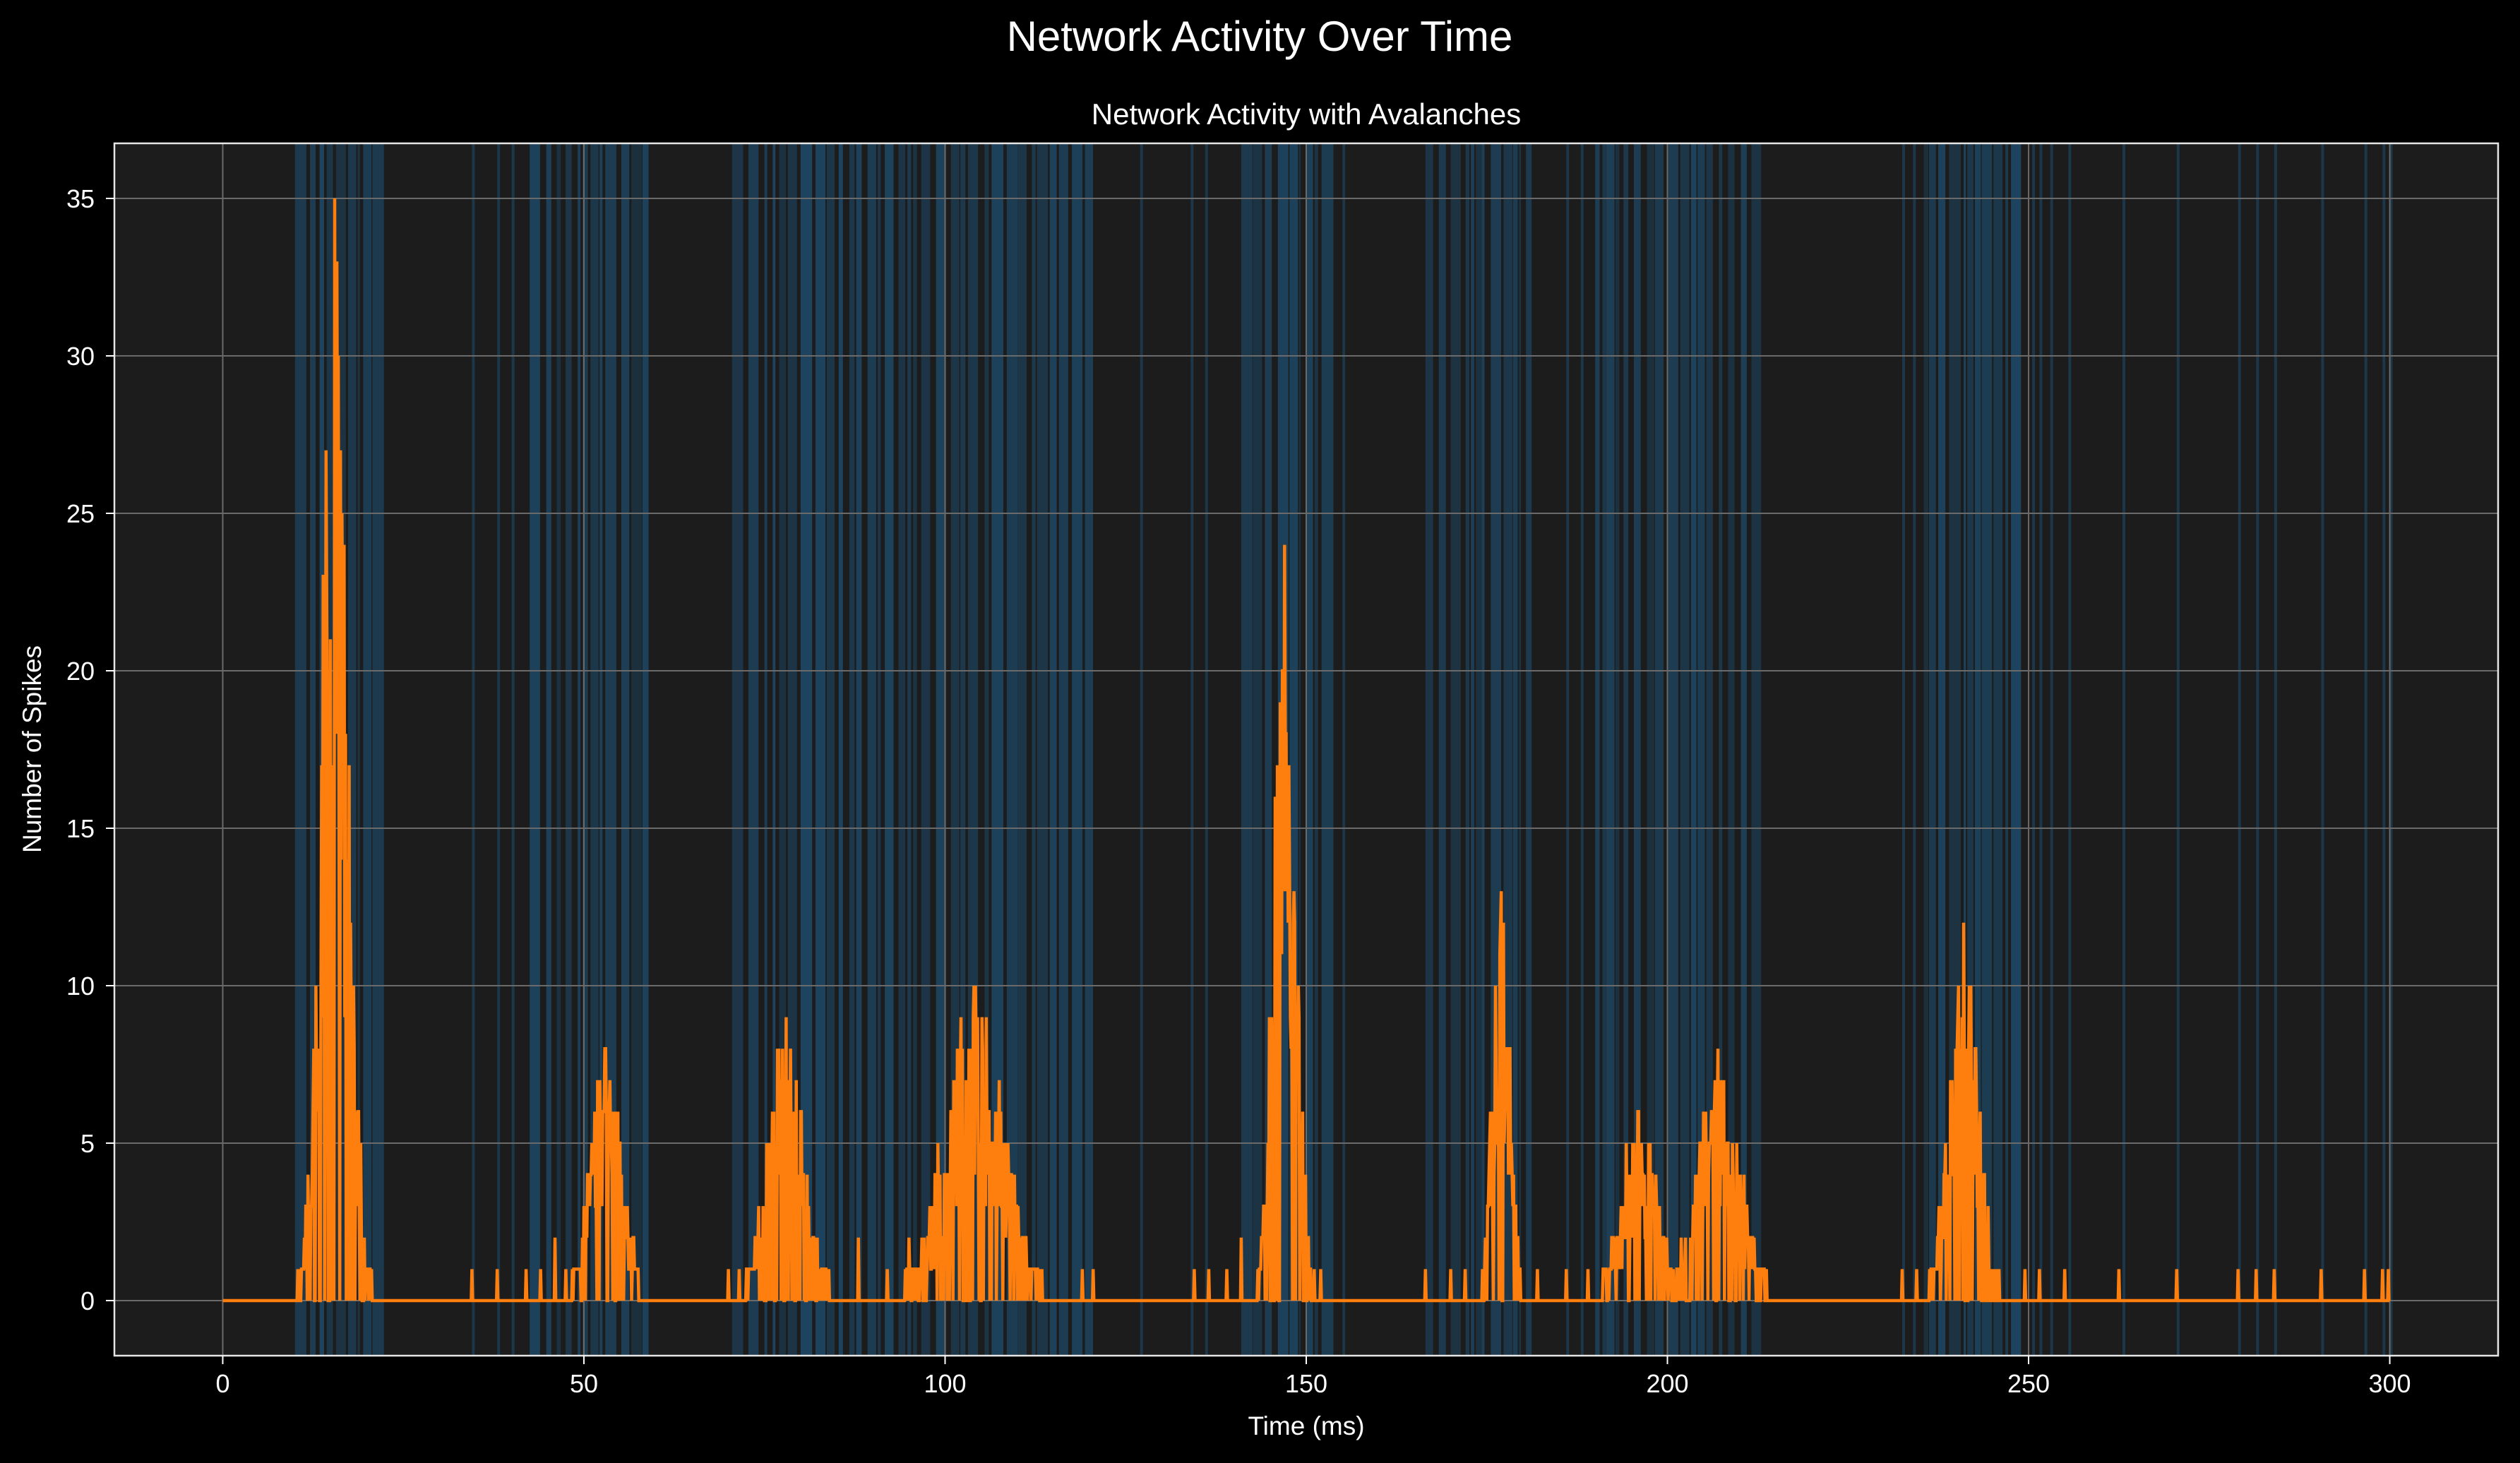 Image resolution: width=2520 pixels, height=1463 pixels. What do you see at coordinates (1306, 1383) in the screenshot?
I see `x-tick-label: 150` at bounding box center [1306, 1383].